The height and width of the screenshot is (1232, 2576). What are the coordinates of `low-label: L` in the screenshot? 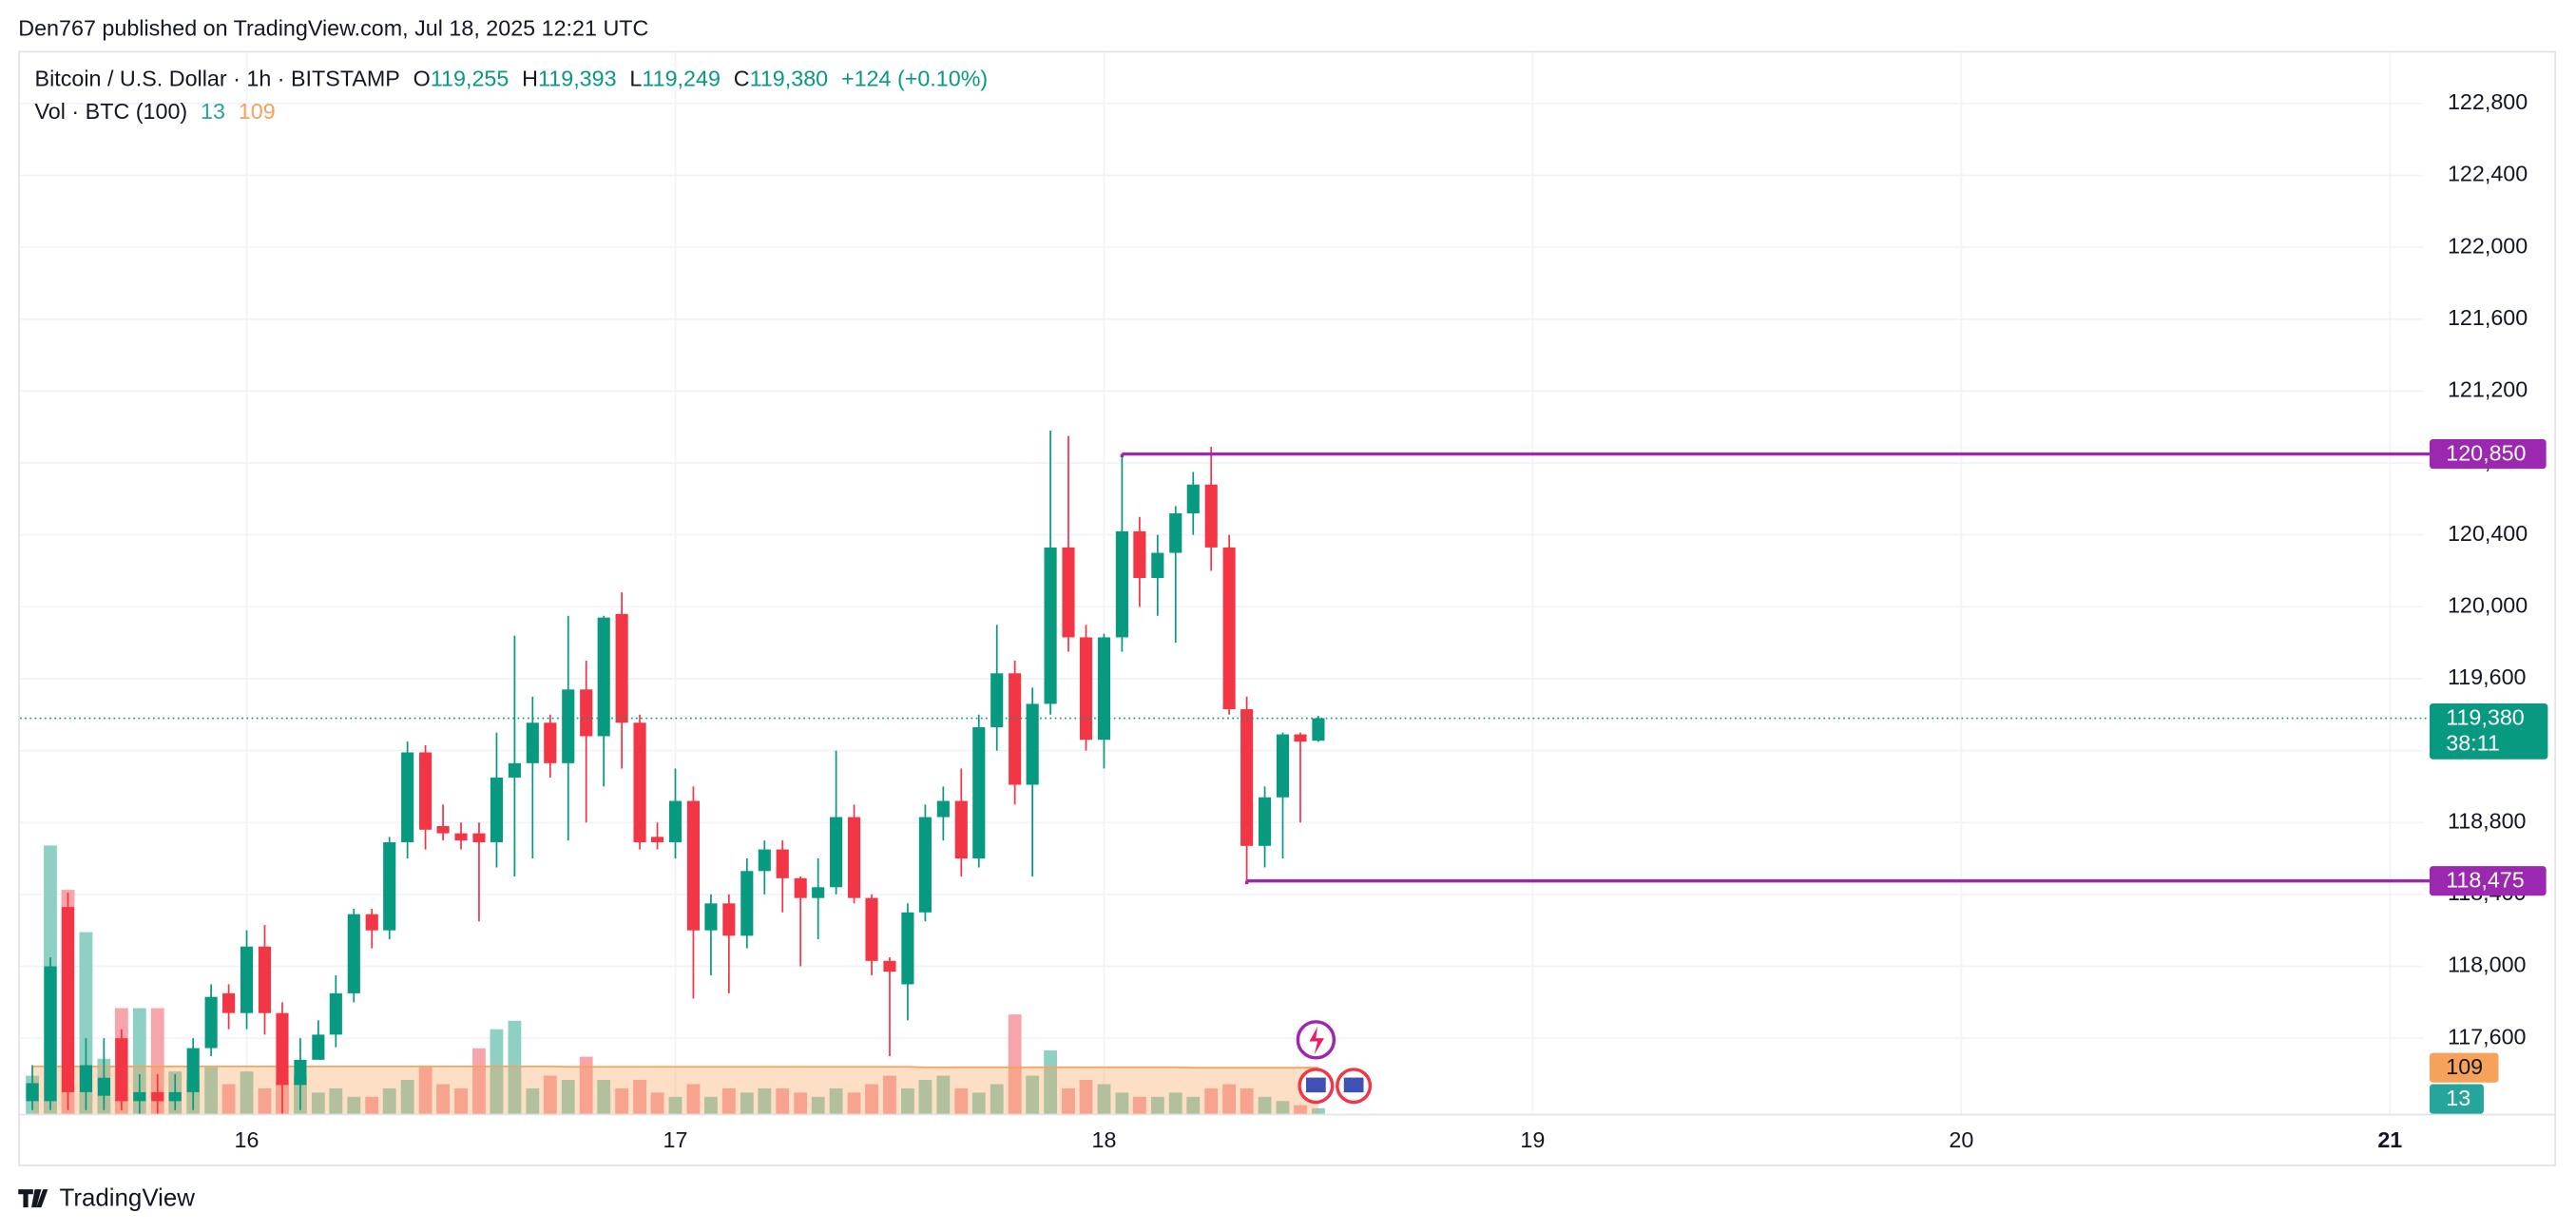 It's located at (636, 79).